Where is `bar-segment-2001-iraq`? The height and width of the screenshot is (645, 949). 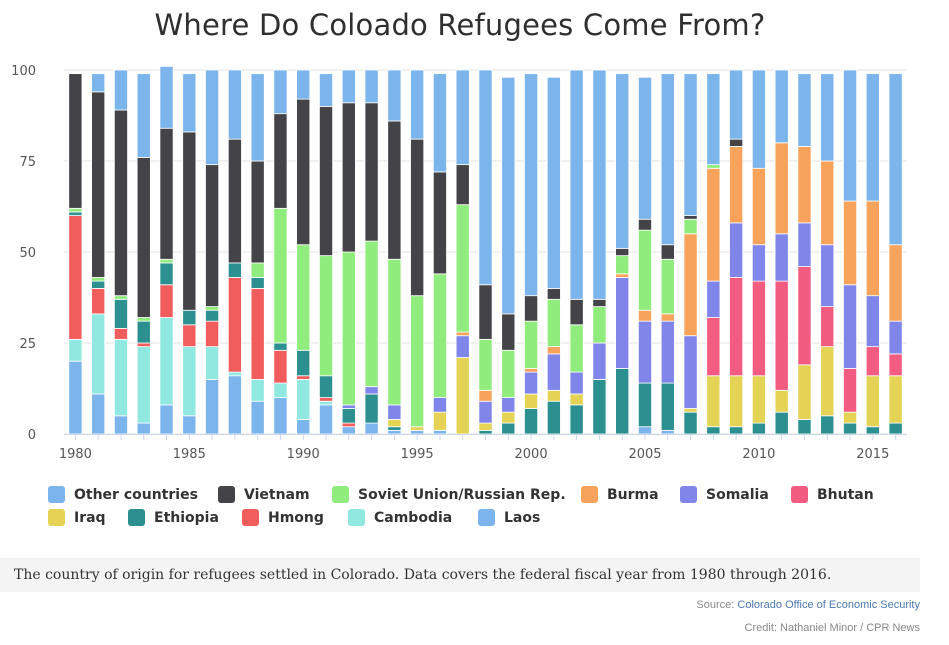 bar-segment-2001-iraq is located at coordinates (553, 395).